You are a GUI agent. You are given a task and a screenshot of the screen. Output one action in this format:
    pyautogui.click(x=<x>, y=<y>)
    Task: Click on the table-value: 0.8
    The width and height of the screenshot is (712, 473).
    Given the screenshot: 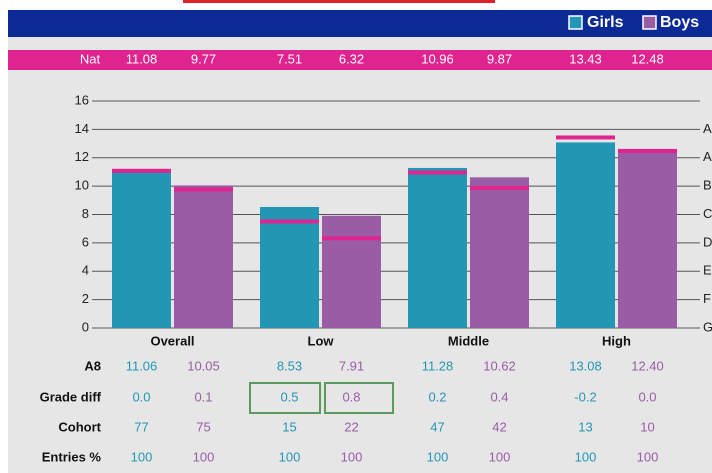 What is the action you would take?
    pyautogui.click(x=351, y=396)
    